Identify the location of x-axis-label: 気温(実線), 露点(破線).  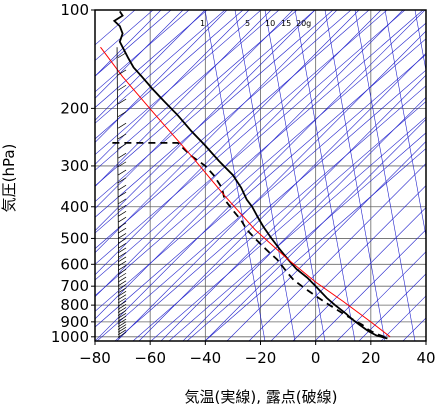
(261, 397).